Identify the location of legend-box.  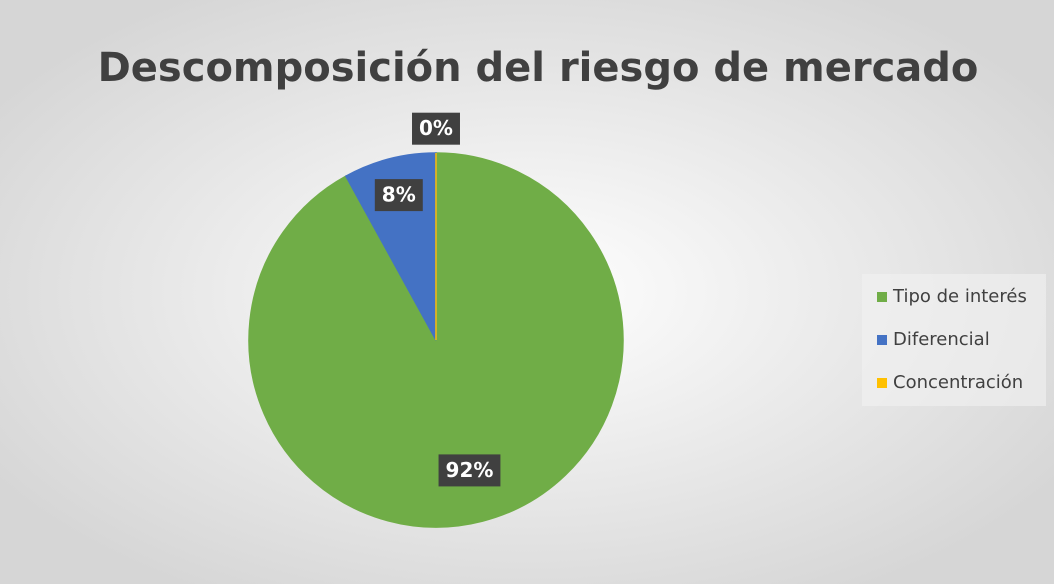
(954, 340).